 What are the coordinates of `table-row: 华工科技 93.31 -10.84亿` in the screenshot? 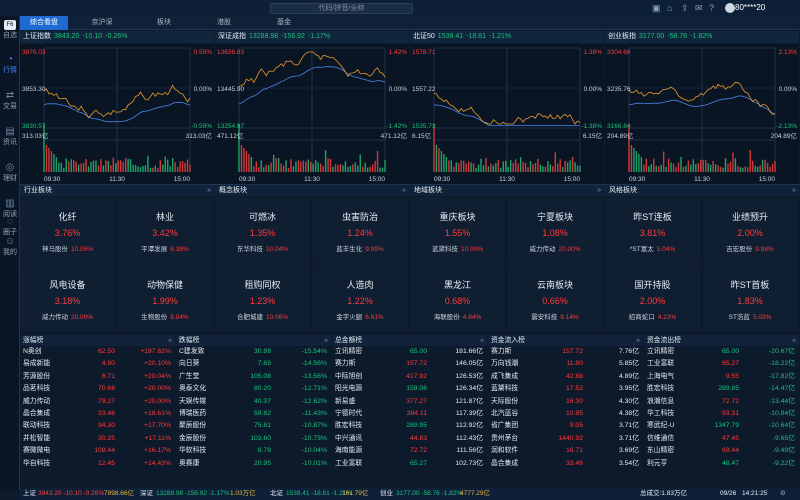 It's located at (721, 414).